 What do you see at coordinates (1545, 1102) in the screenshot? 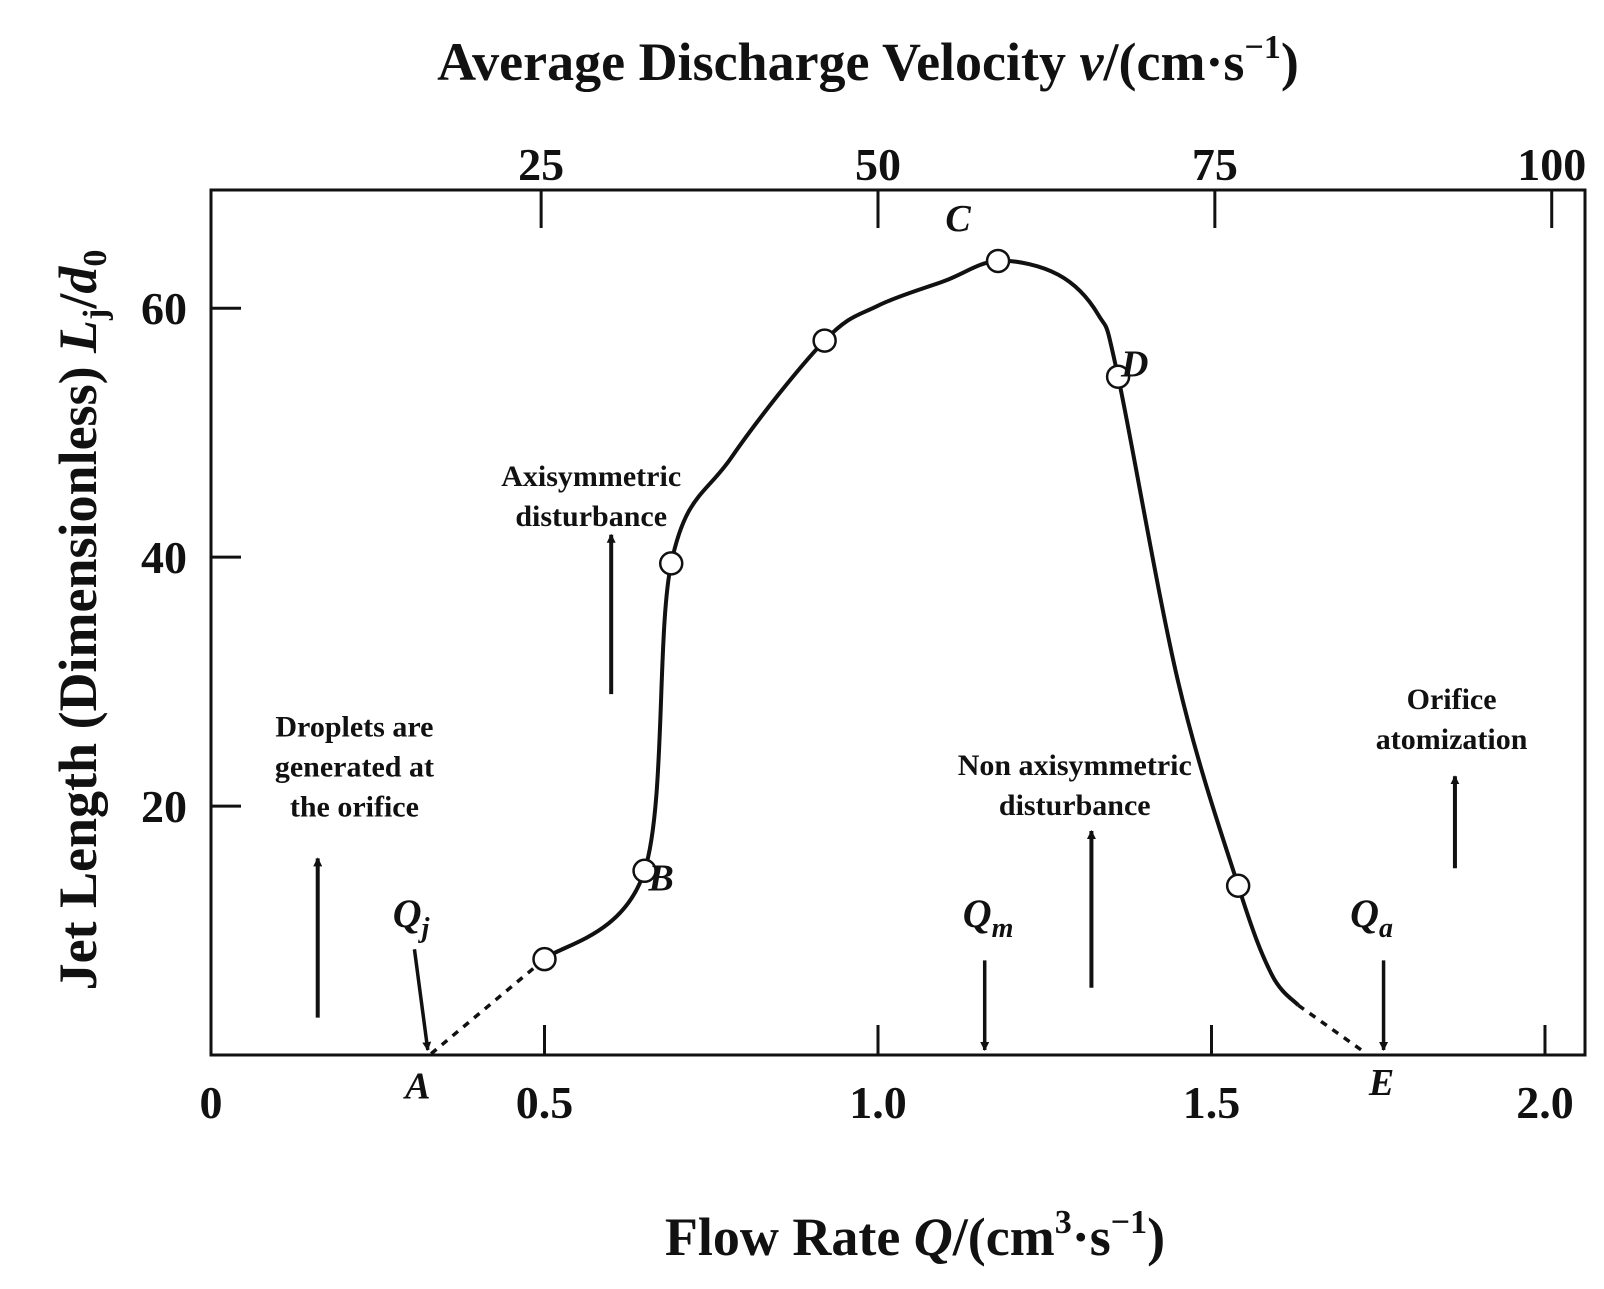
I see `x-tick-label: 2.0` at bounding box center [1545, 1102].